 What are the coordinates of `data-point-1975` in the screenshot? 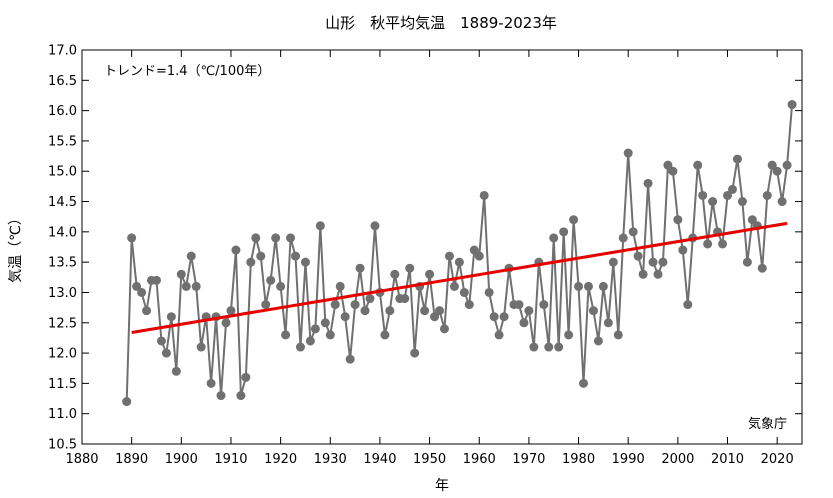 It's located at (554, 238).